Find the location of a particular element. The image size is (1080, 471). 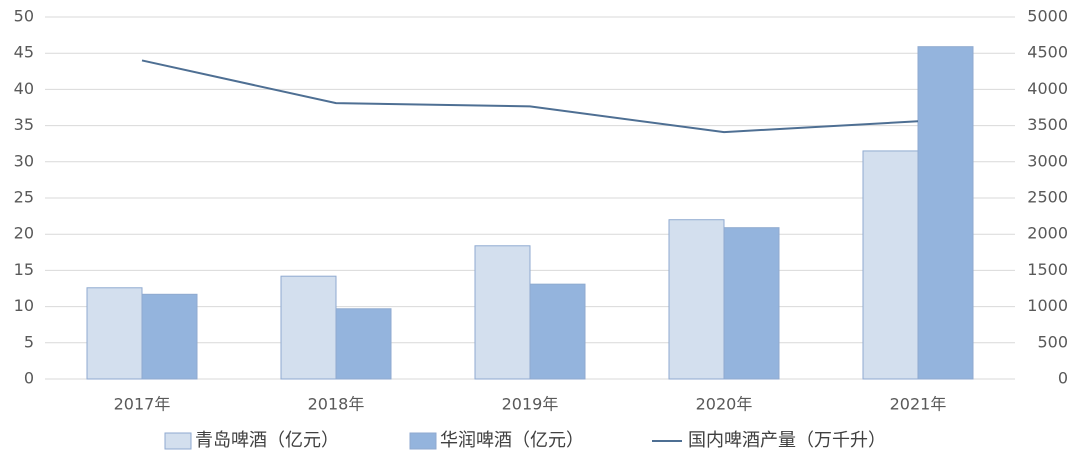

y2-tick-label: 2500 is located at coordinates (1047, 197).